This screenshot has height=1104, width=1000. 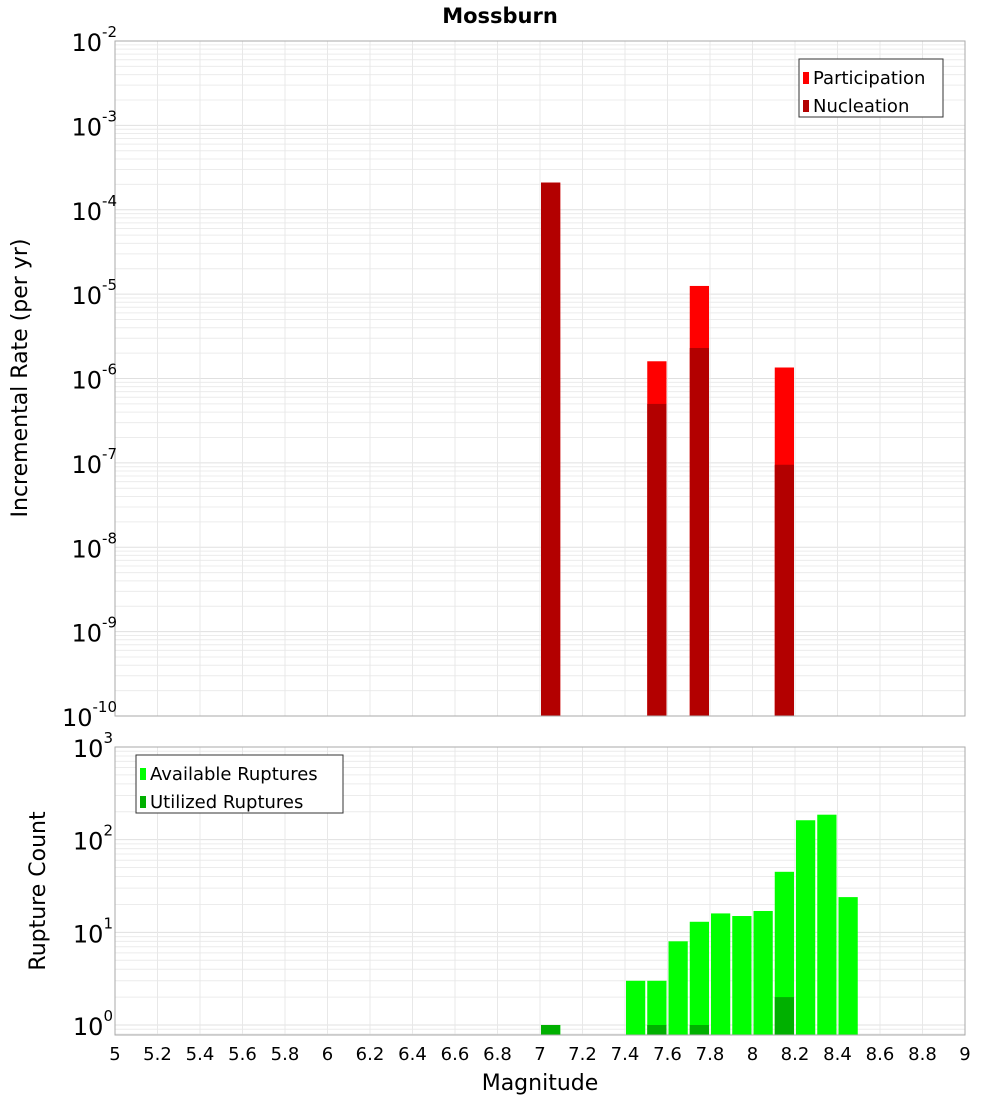 What do you see at coordinates (500, 16) in the screenshot?
I see `chart-title: Mossburn` at bounding box center [500, 16].